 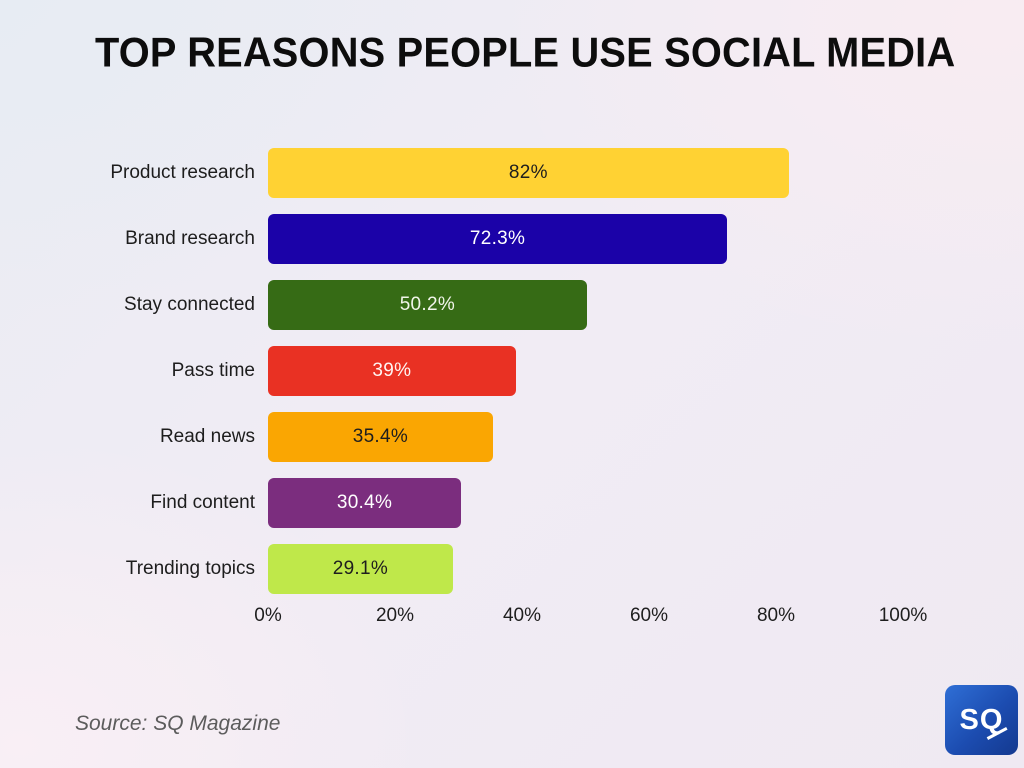 I want to click on bar-track: 72.3%, so click(x=585, y=239).